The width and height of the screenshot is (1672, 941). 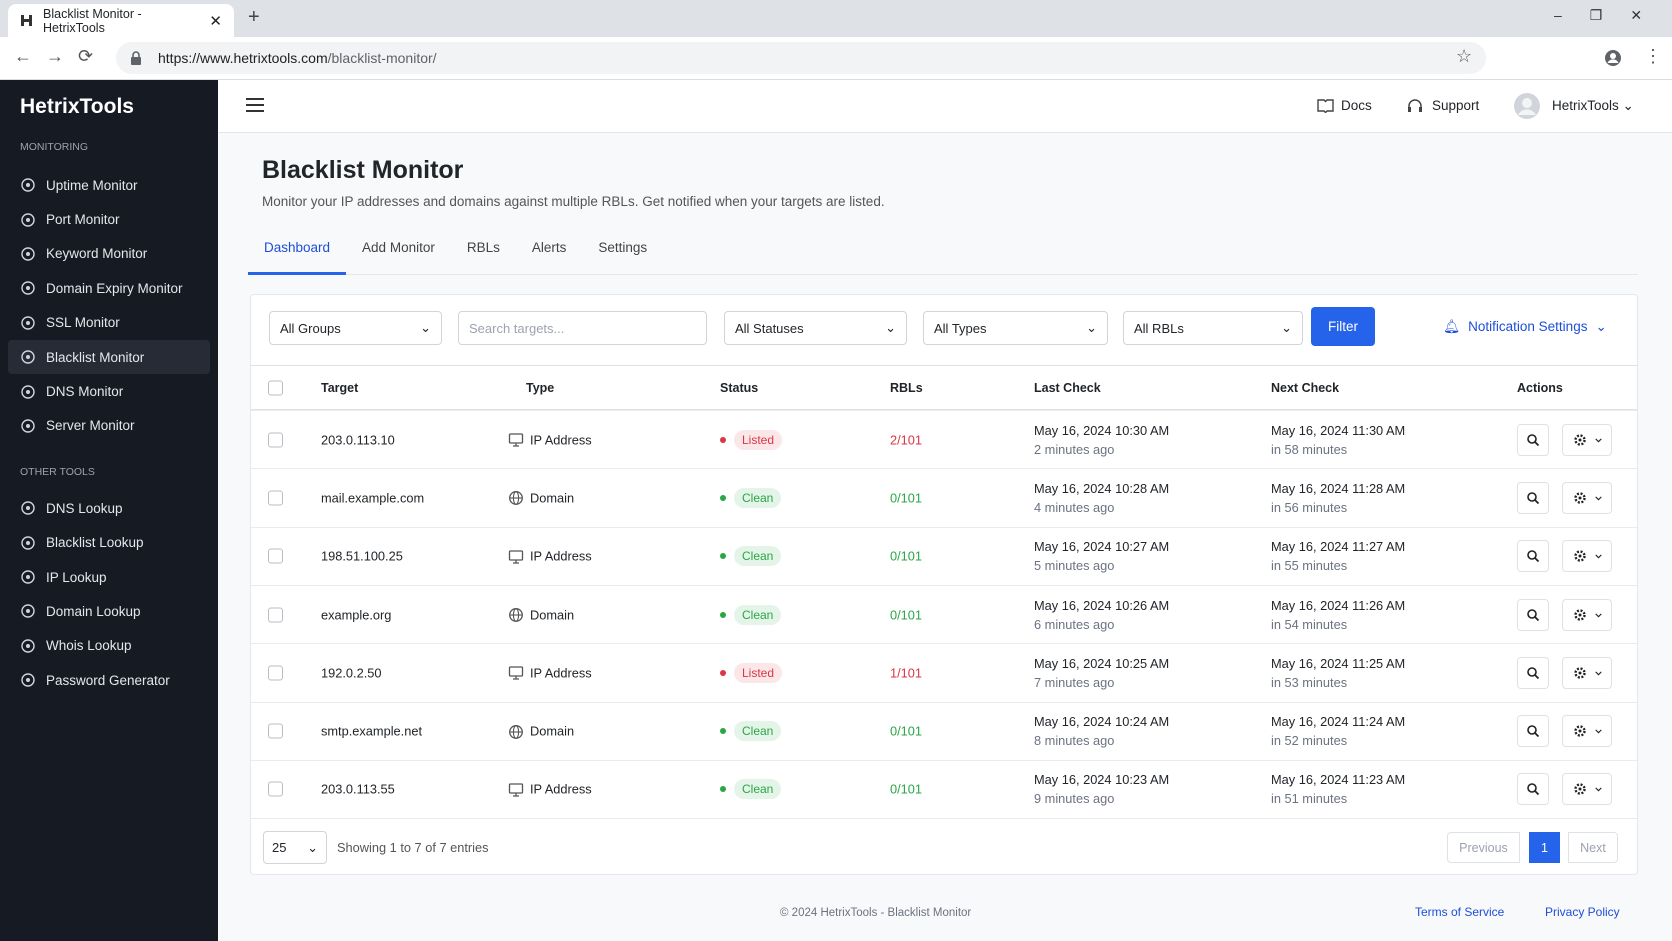 I want to click on tab-close: ✕, so click(x=215, y=21).